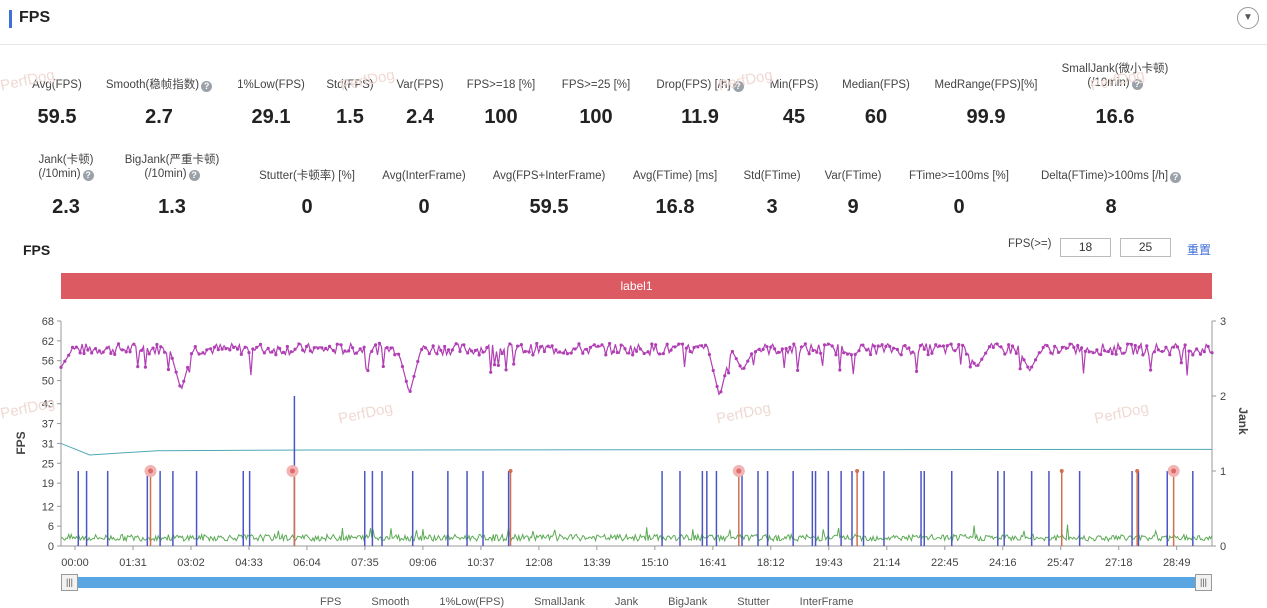  What do you see at coordinates (21, 442) in the screenshot?
I see `y-axis-label: FPS` at bounding box center [21, 442].